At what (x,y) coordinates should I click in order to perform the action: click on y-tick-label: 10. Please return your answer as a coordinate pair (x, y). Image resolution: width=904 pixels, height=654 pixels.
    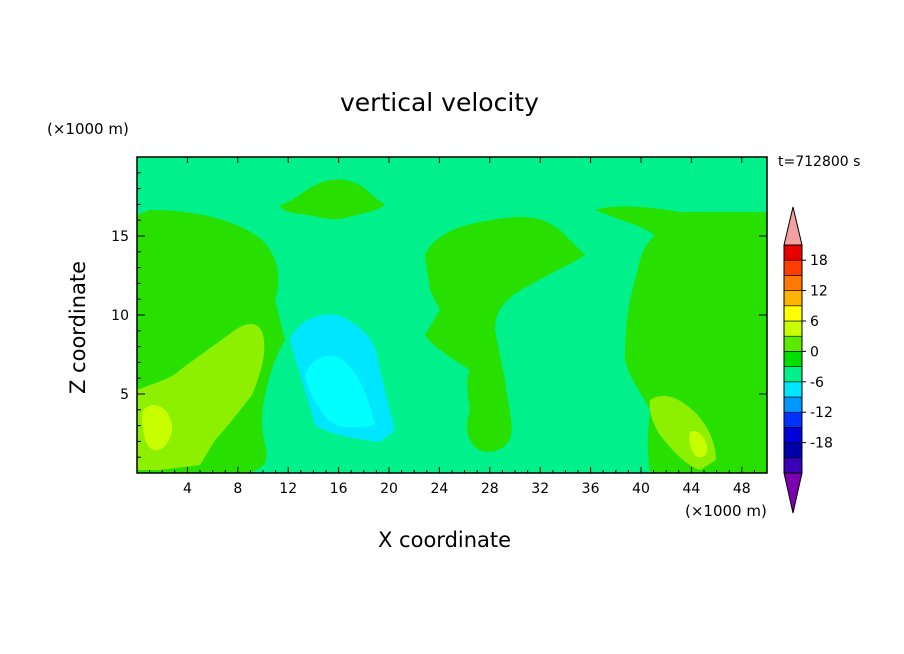
    Looking at the image, I should click on (120, 316).